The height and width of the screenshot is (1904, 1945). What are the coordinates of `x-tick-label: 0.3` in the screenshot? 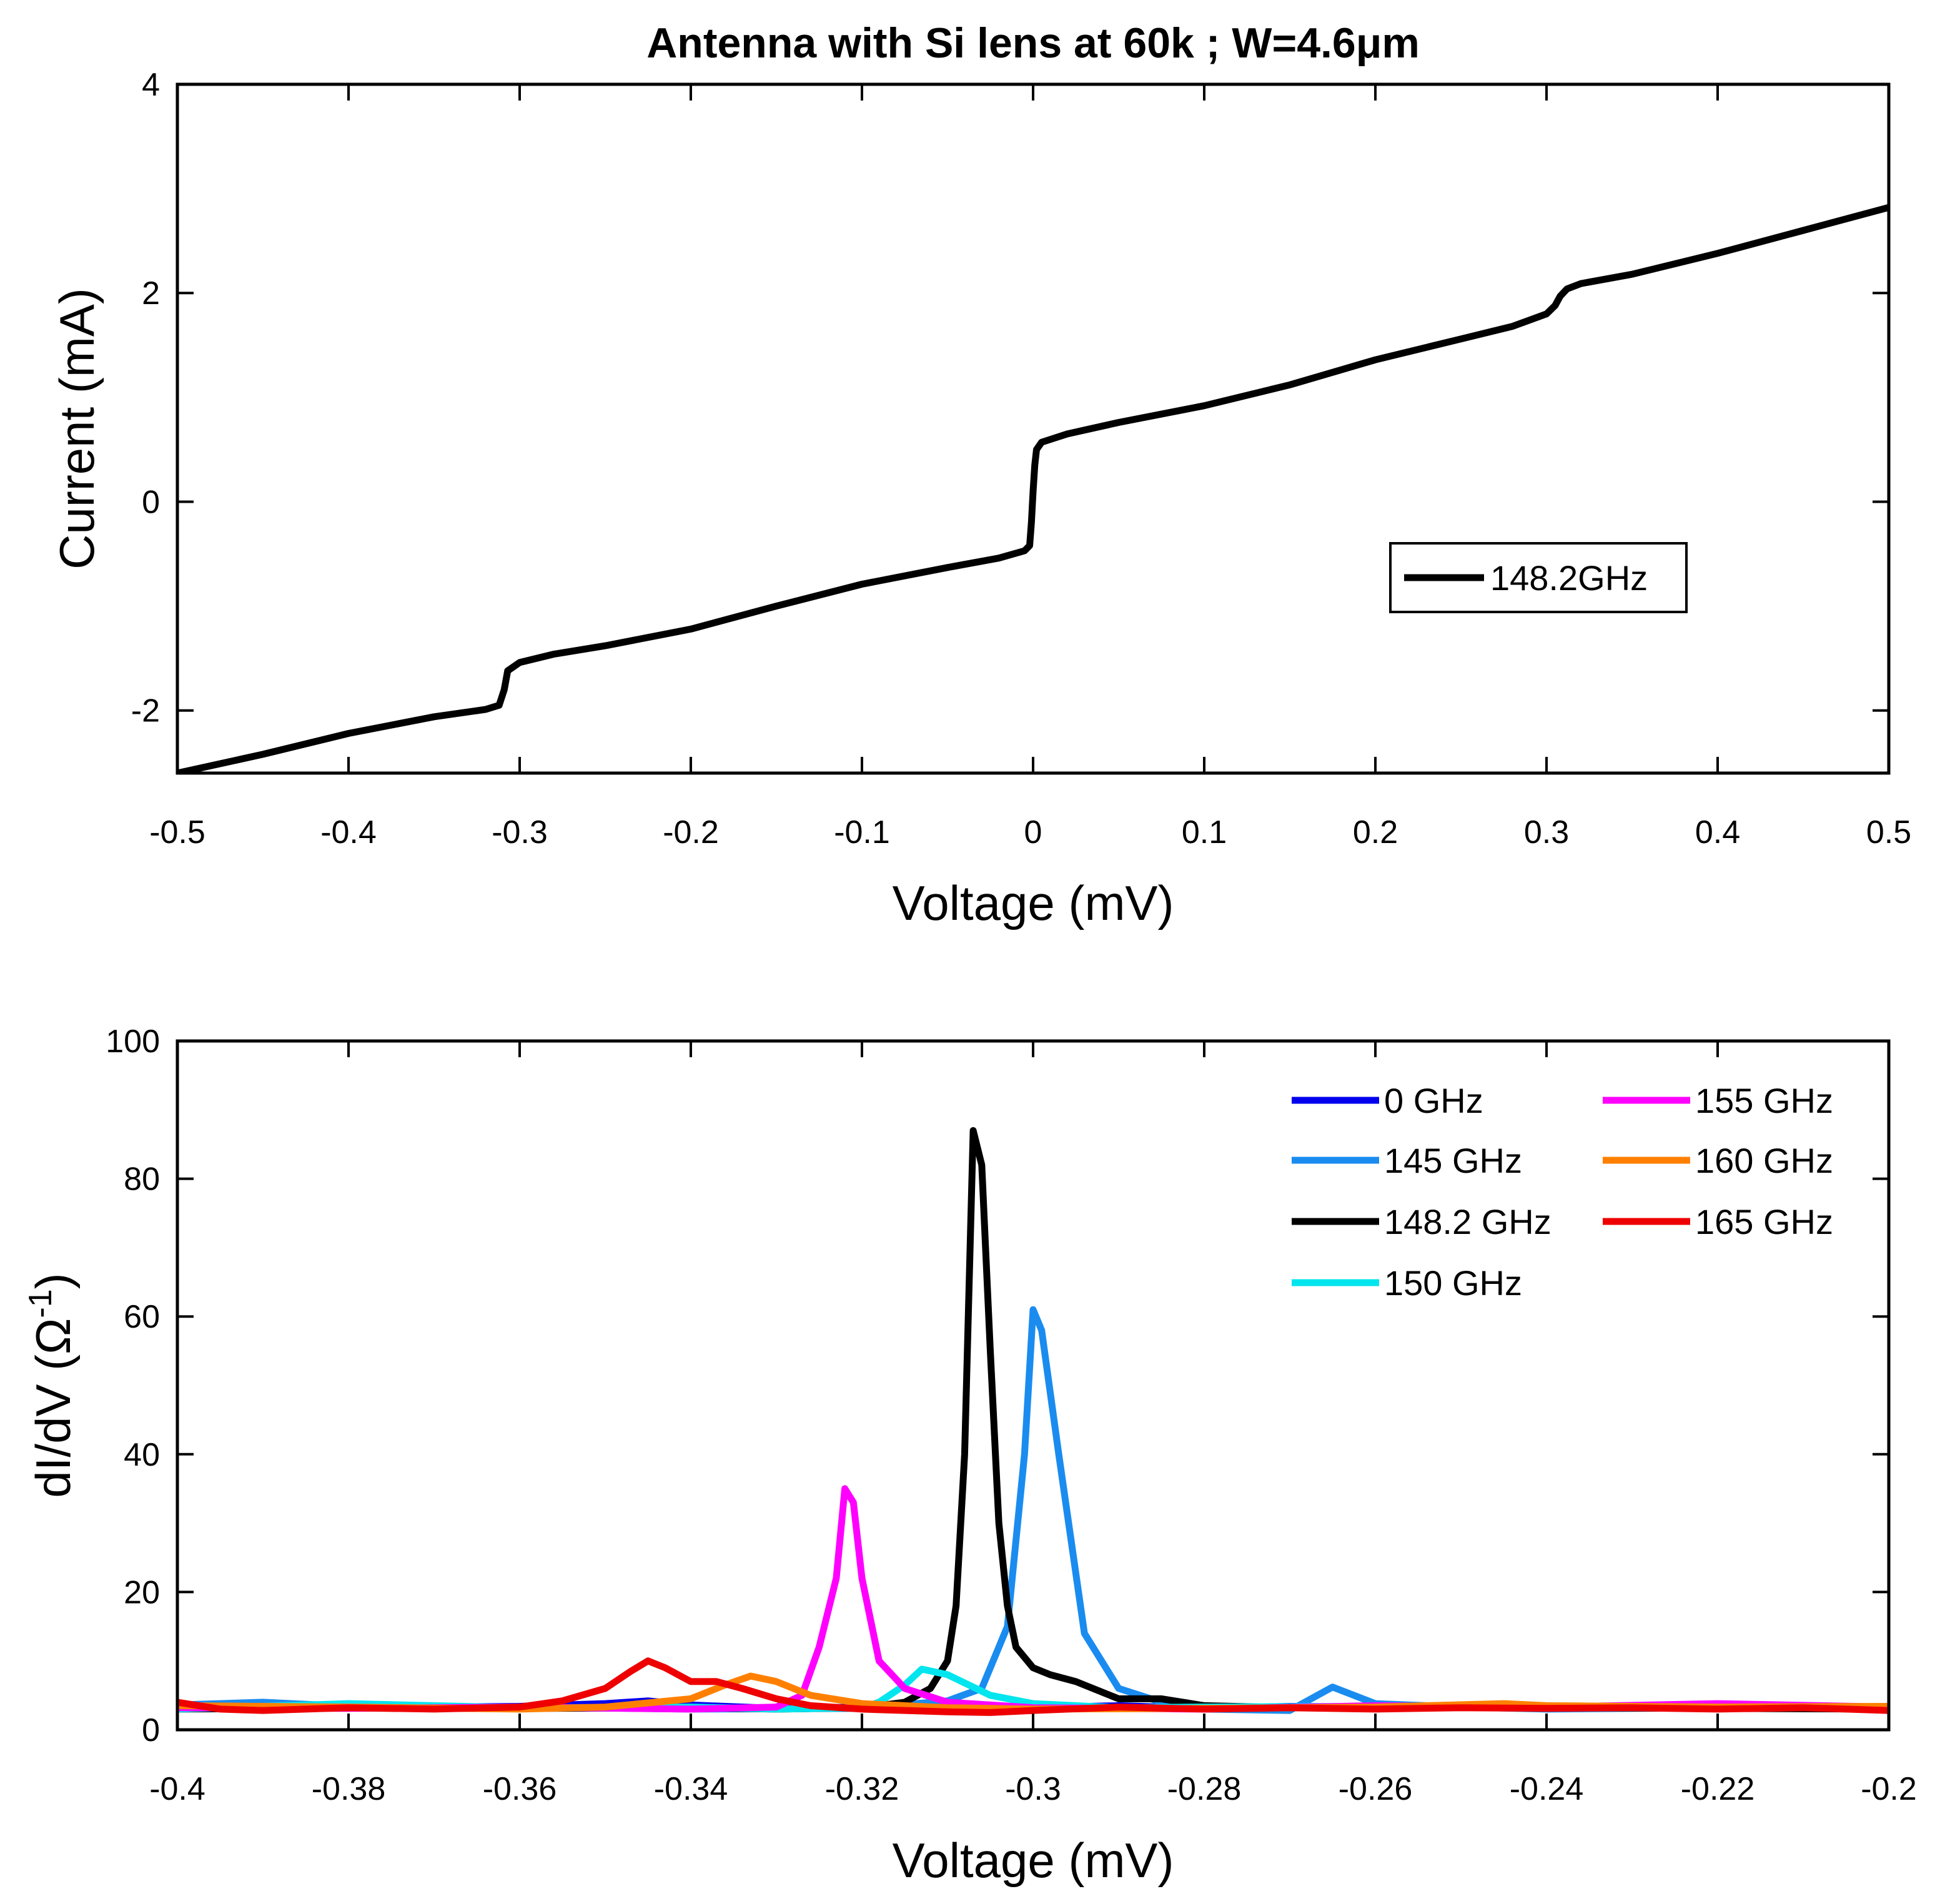 It's located at (1546, 832).